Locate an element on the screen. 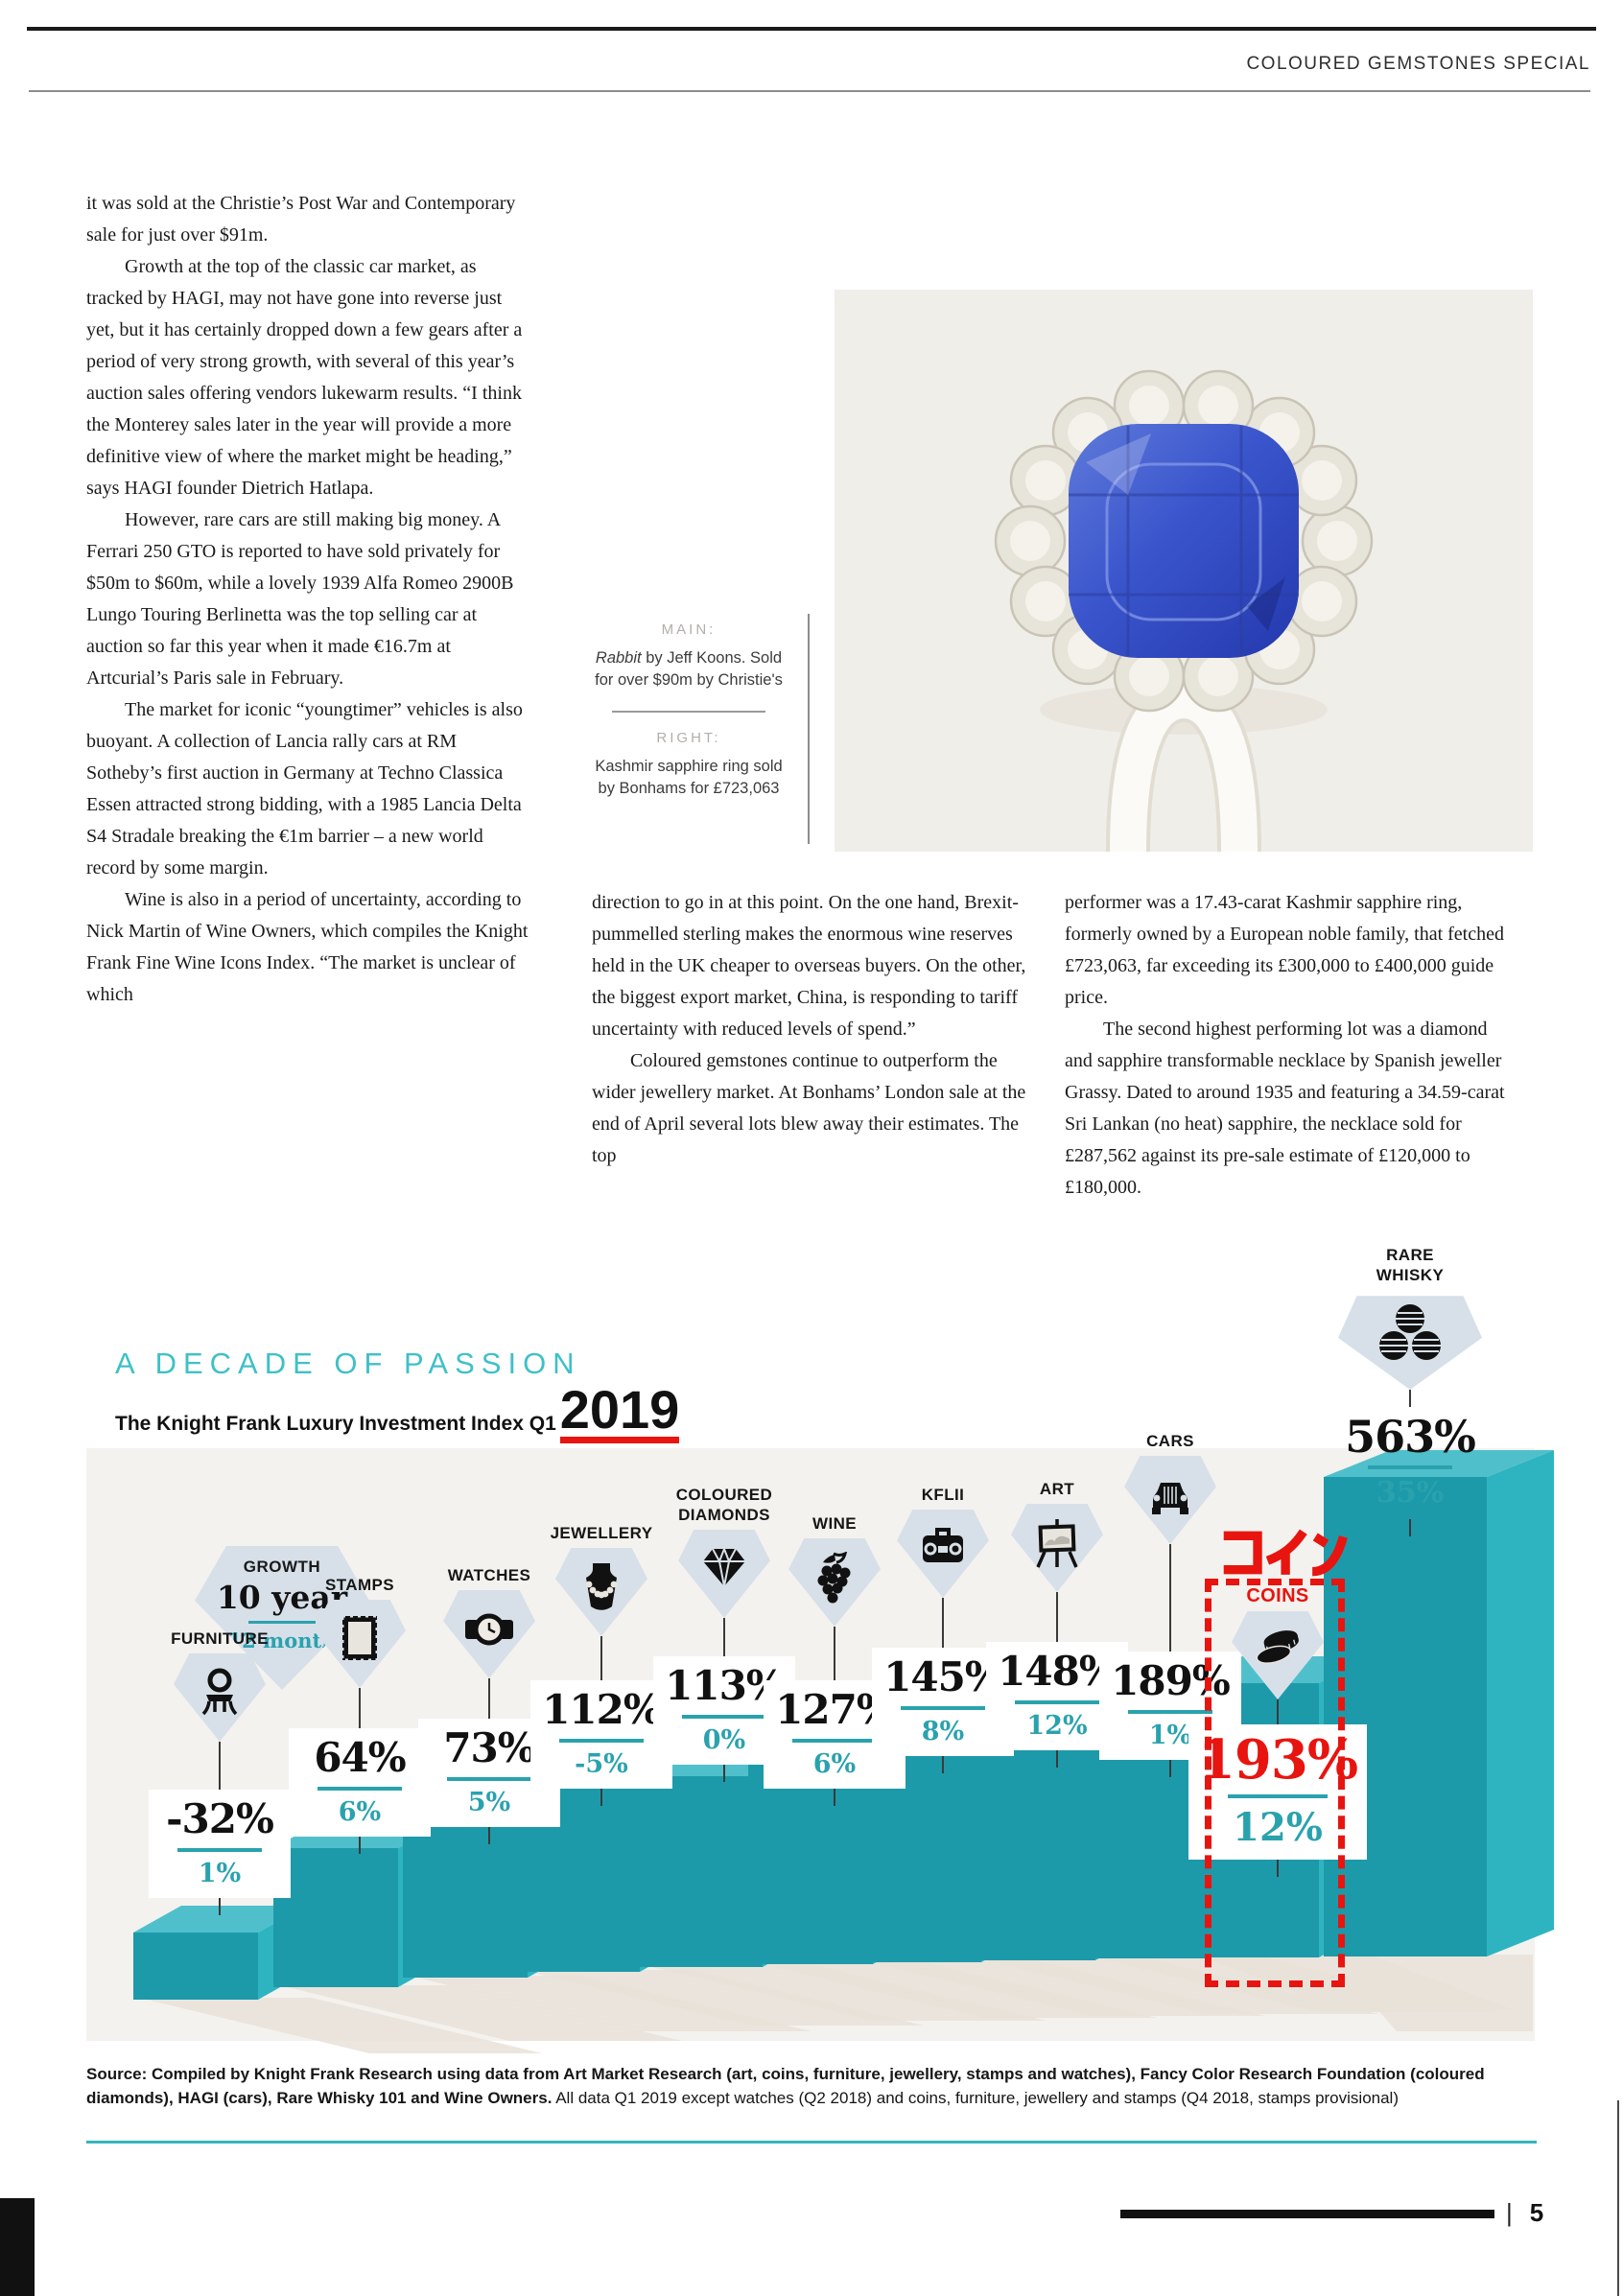 This screenshot has height=2296, width=1623. header-divider is located at coordinates (810, 91).